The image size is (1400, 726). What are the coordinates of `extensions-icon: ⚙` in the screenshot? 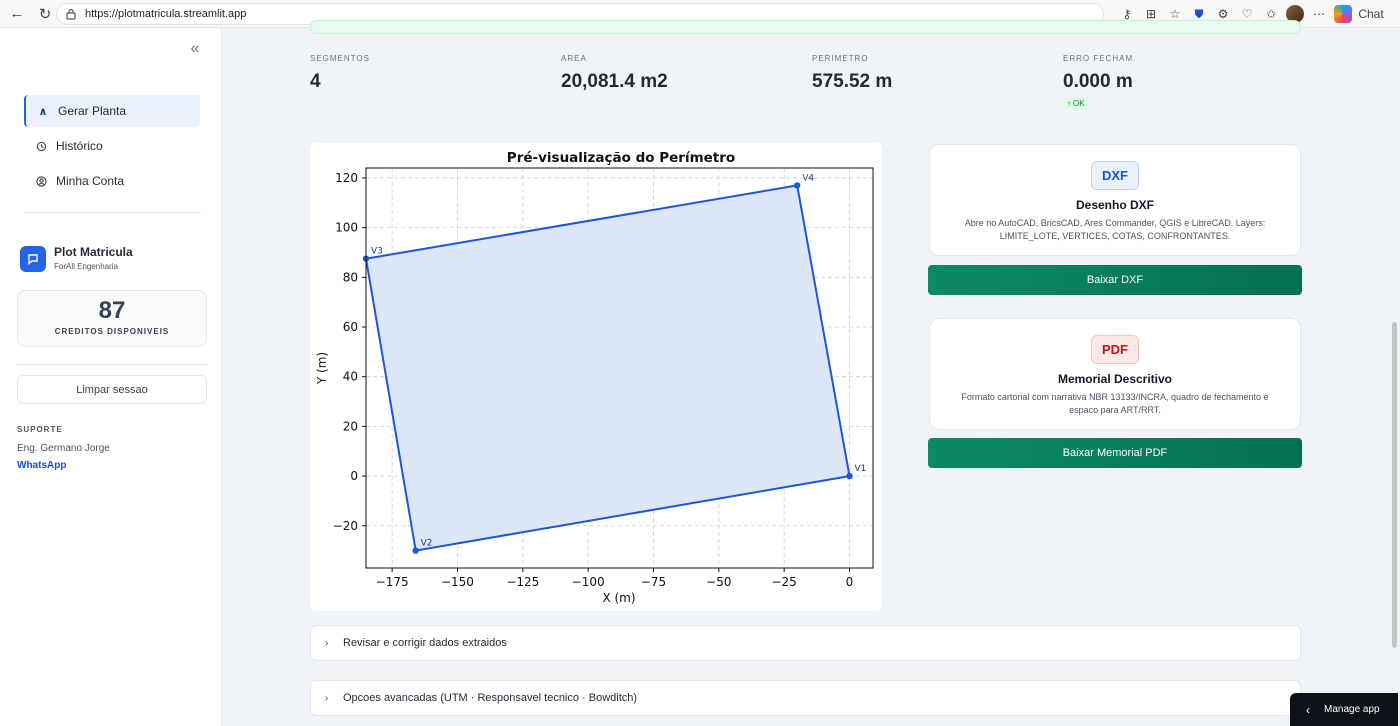 It's located at (1223, 14).